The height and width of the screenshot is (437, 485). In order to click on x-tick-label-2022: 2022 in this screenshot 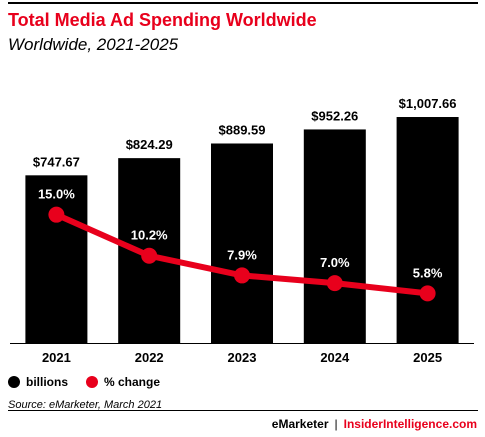, I will do `click(149, 357)`.